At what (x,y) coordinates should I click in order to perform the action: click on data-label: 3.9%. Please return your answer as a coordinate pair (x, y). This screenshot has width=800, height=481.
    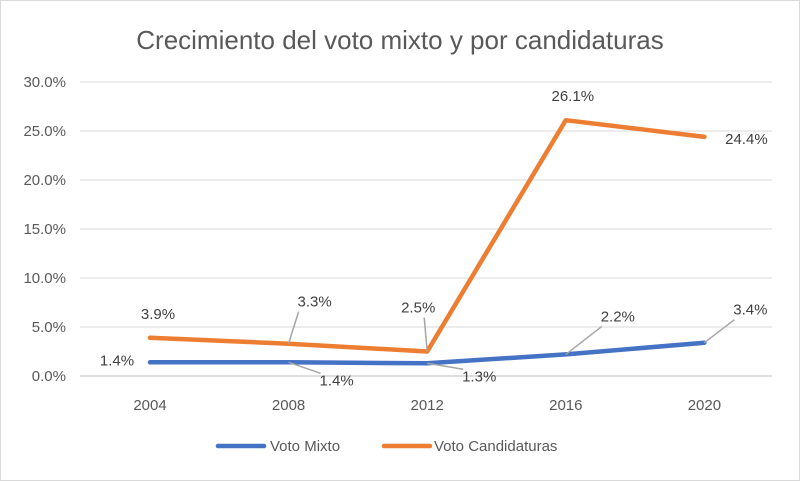
    Looking at the image, I should click on (158, 314).